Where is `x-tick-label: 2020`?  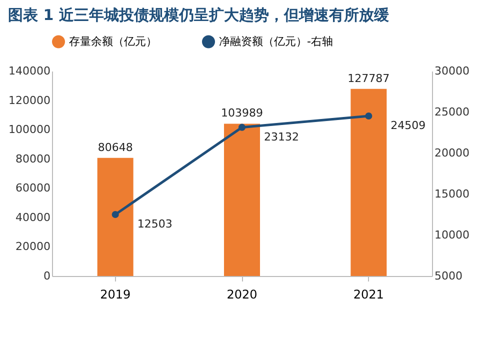 x-tick-label: 2020 is located at coordinates (242, 295).